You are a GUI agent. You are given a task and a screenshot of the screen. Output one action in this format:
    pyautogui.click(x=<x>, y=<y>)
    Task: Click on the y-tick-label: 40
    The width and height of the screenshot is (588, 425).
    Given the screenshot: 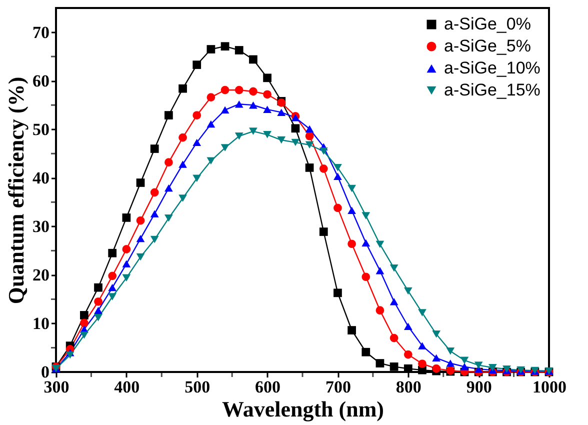 What is the action you would take?
    pyautogui.click(x=41, y=178)
    